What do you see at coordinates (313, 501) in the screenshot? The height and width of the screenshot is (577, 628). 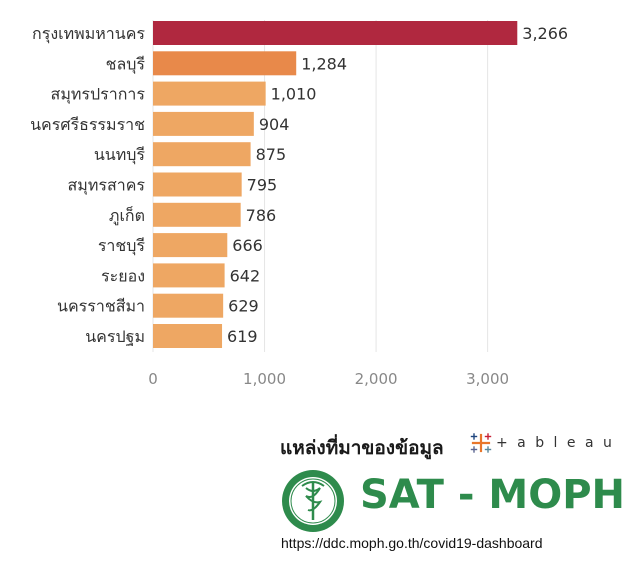 I see `moph-seal-icon` at bounding box center [313, 501].